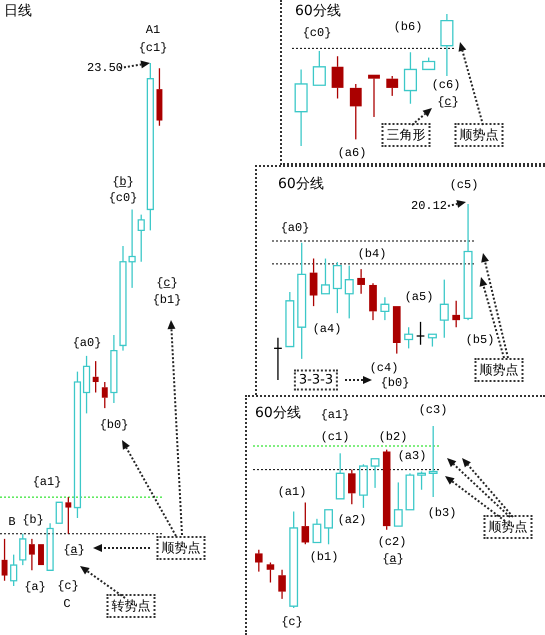  I want to click on text: {a1}, so click(335, 415).